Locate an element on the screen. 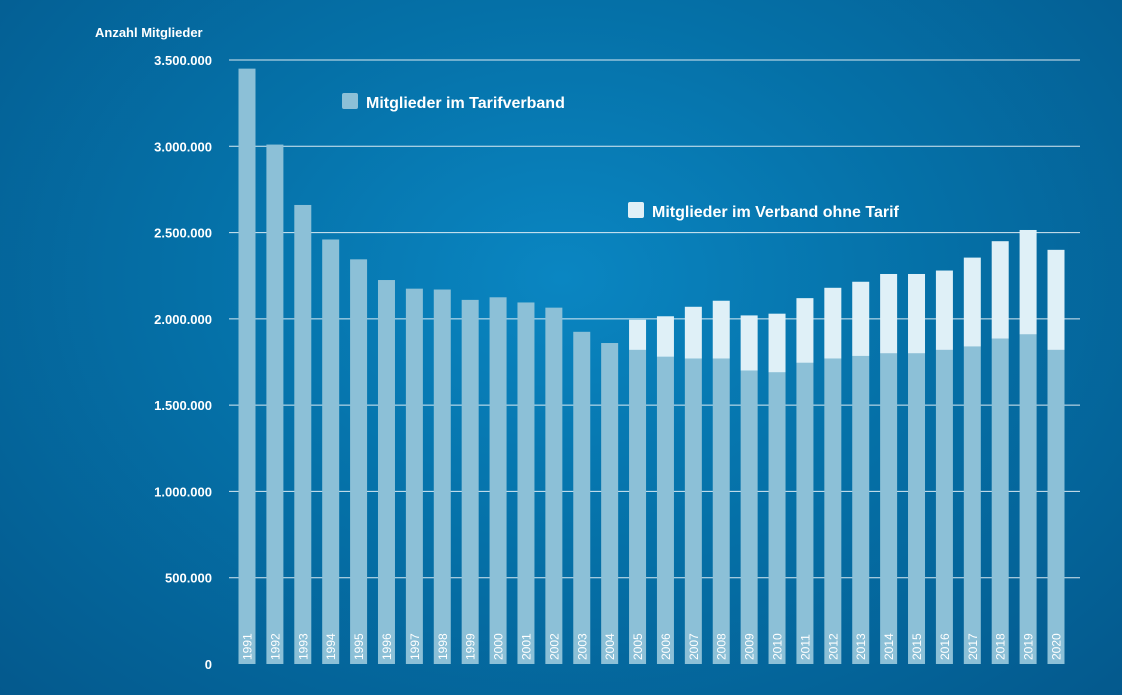  bar-tarifverband-2007 is located at coordinates (693, 511).